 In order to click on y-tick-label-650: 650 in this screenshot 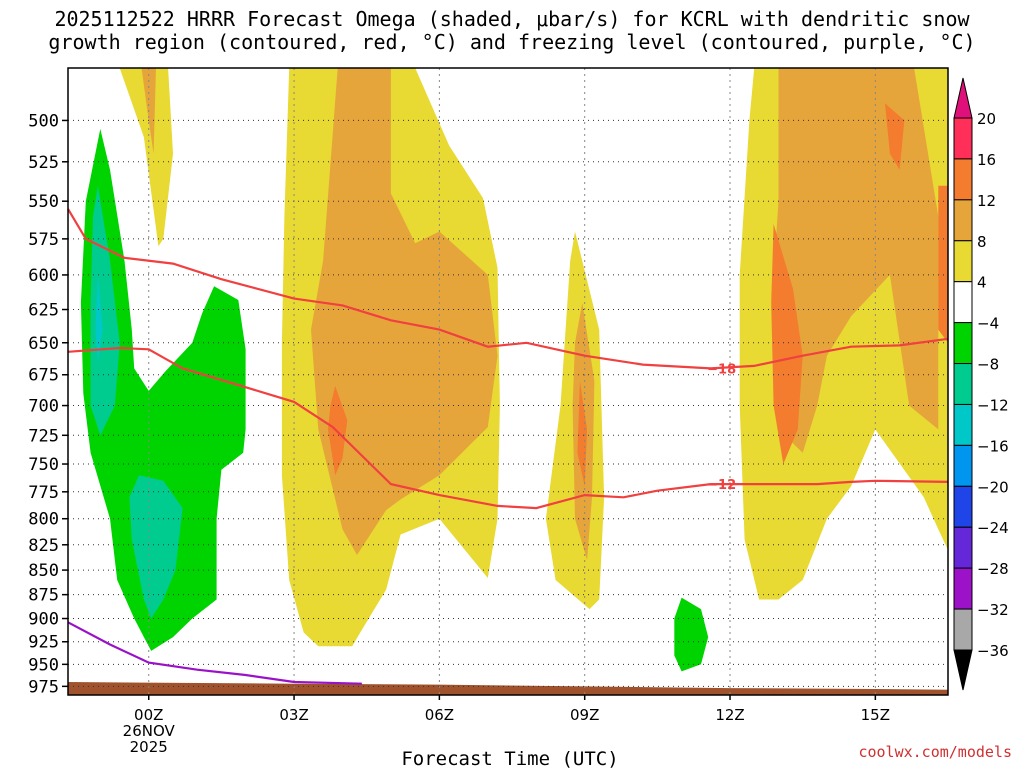, I will do `click(43, 344)`.